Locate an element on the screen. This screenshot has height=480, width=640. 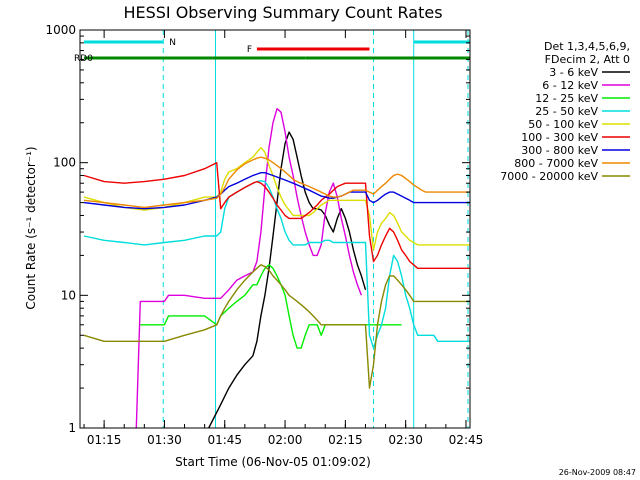
legend-label-8: 7000 - 20000 keV is located at coordinates (549, 176).